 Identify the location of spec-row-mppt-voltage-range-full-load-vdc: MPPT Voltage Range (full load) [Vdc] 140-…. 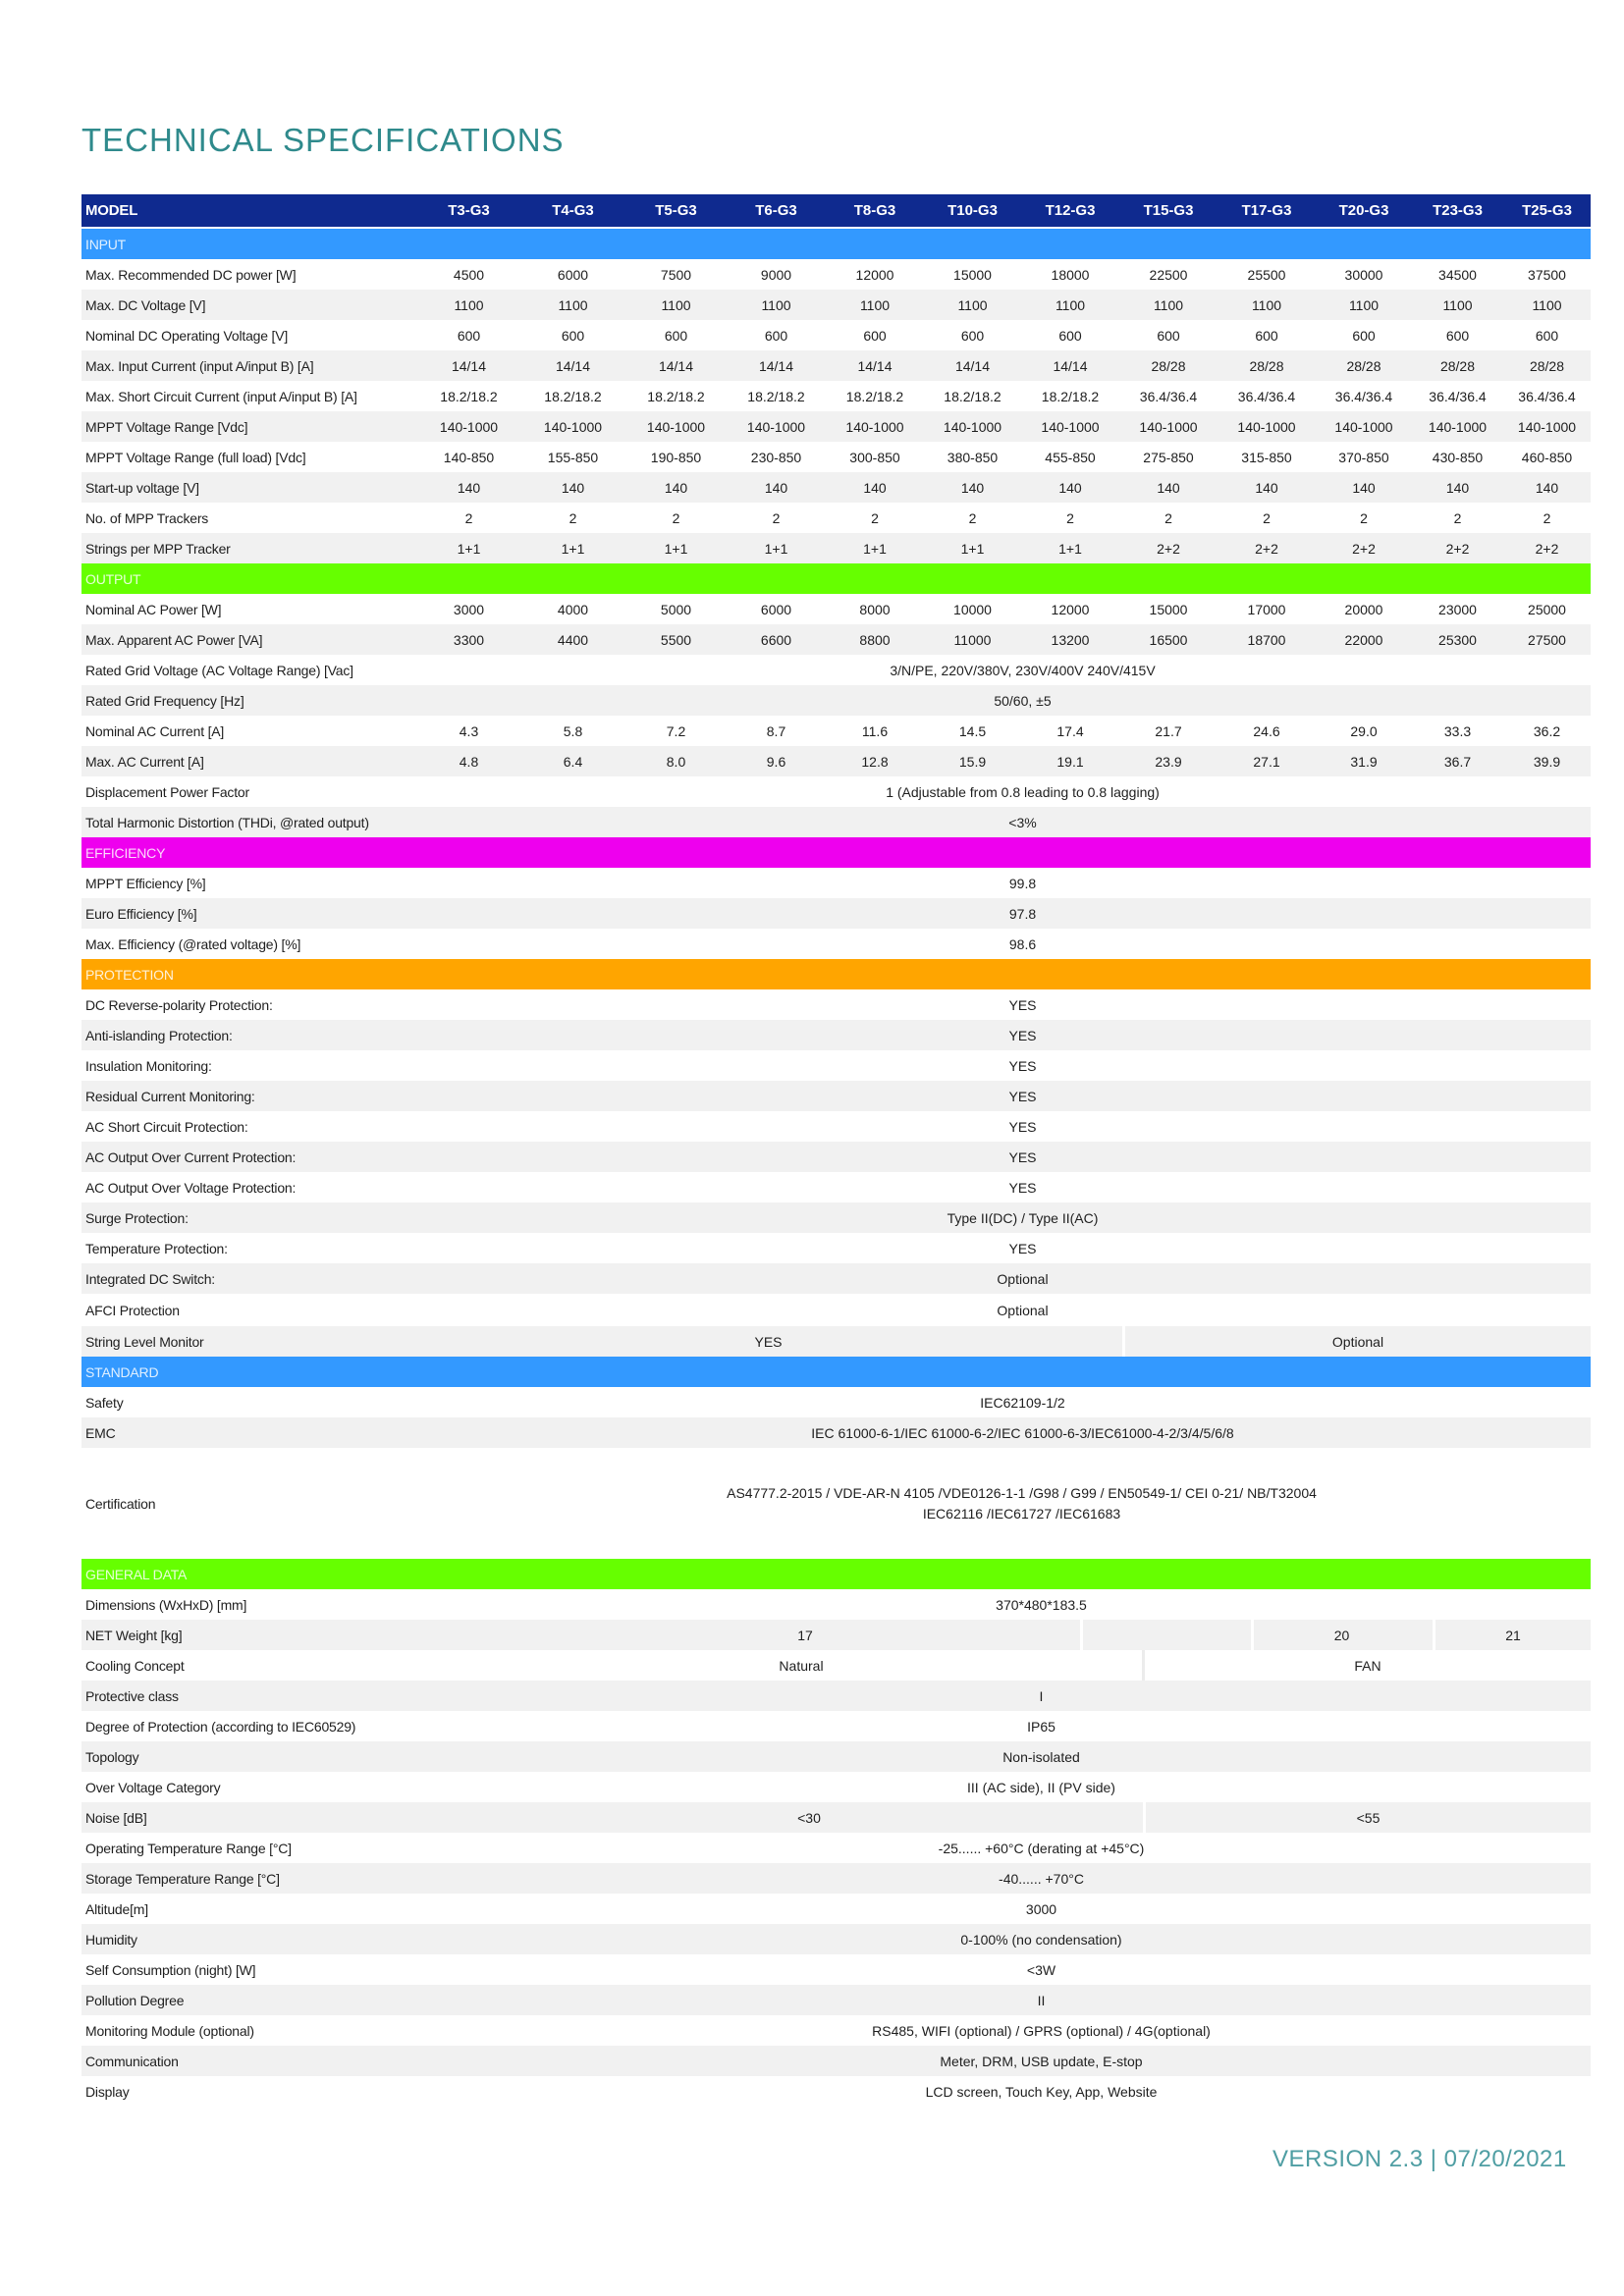
(836, 457).